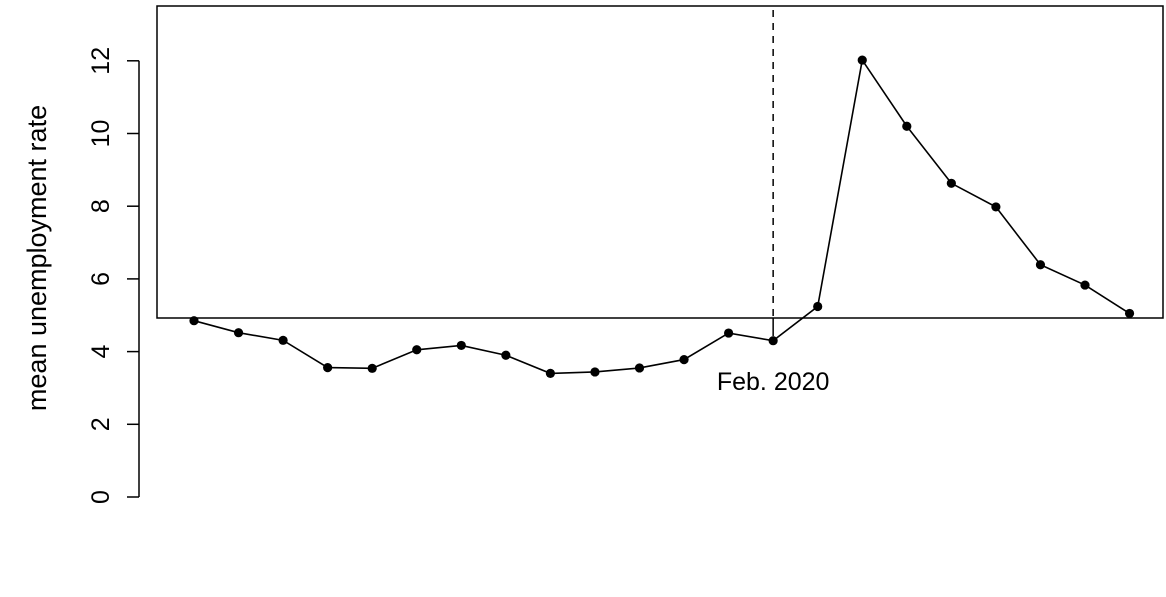 This screenshot has height=597, width=1166. Describe the element at coordinates (773, 357) in the screenshot. I see `x-axis: Feb. 2020` at that location.